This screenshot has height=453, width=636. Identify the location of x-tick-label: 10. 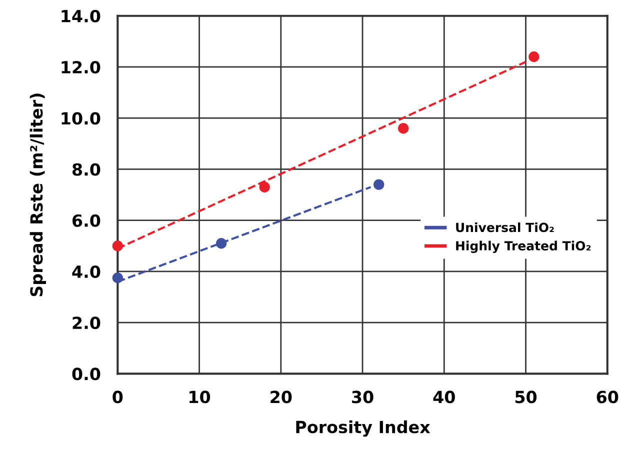
(200, 397).